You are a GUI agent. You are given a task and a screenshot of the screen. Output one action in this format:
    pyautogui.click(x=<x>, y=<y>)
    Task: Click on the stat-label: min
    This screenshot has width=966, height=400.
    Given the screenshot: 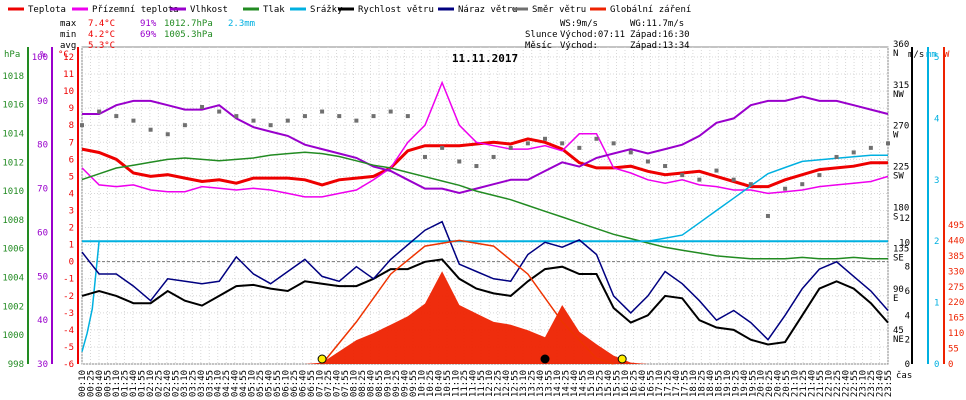 What is the action you would take?
    pyautogui.click(x=68, y=35)
    